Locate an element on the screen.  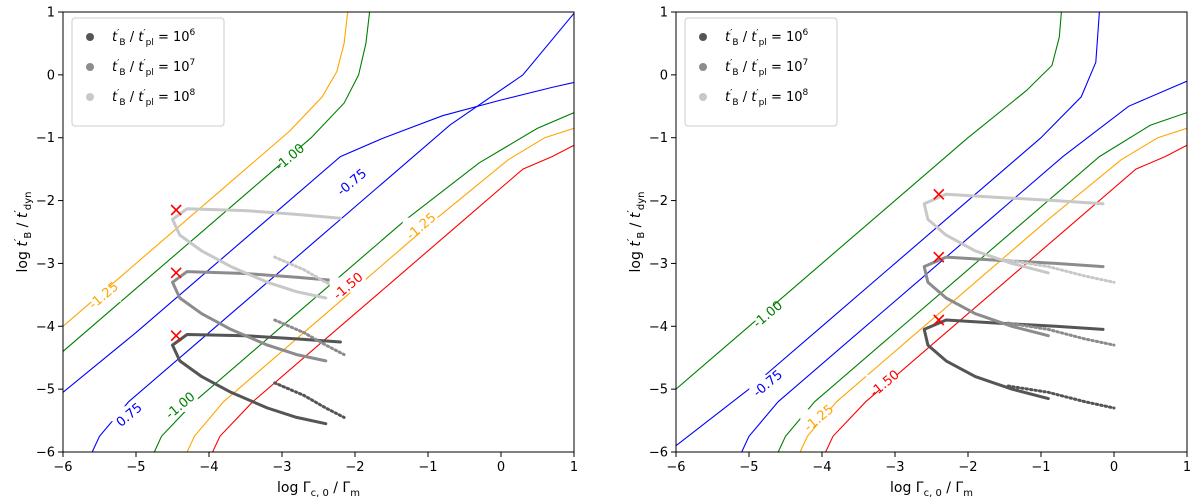
contour-label: 0.75 is located at coordinates (130, 415).